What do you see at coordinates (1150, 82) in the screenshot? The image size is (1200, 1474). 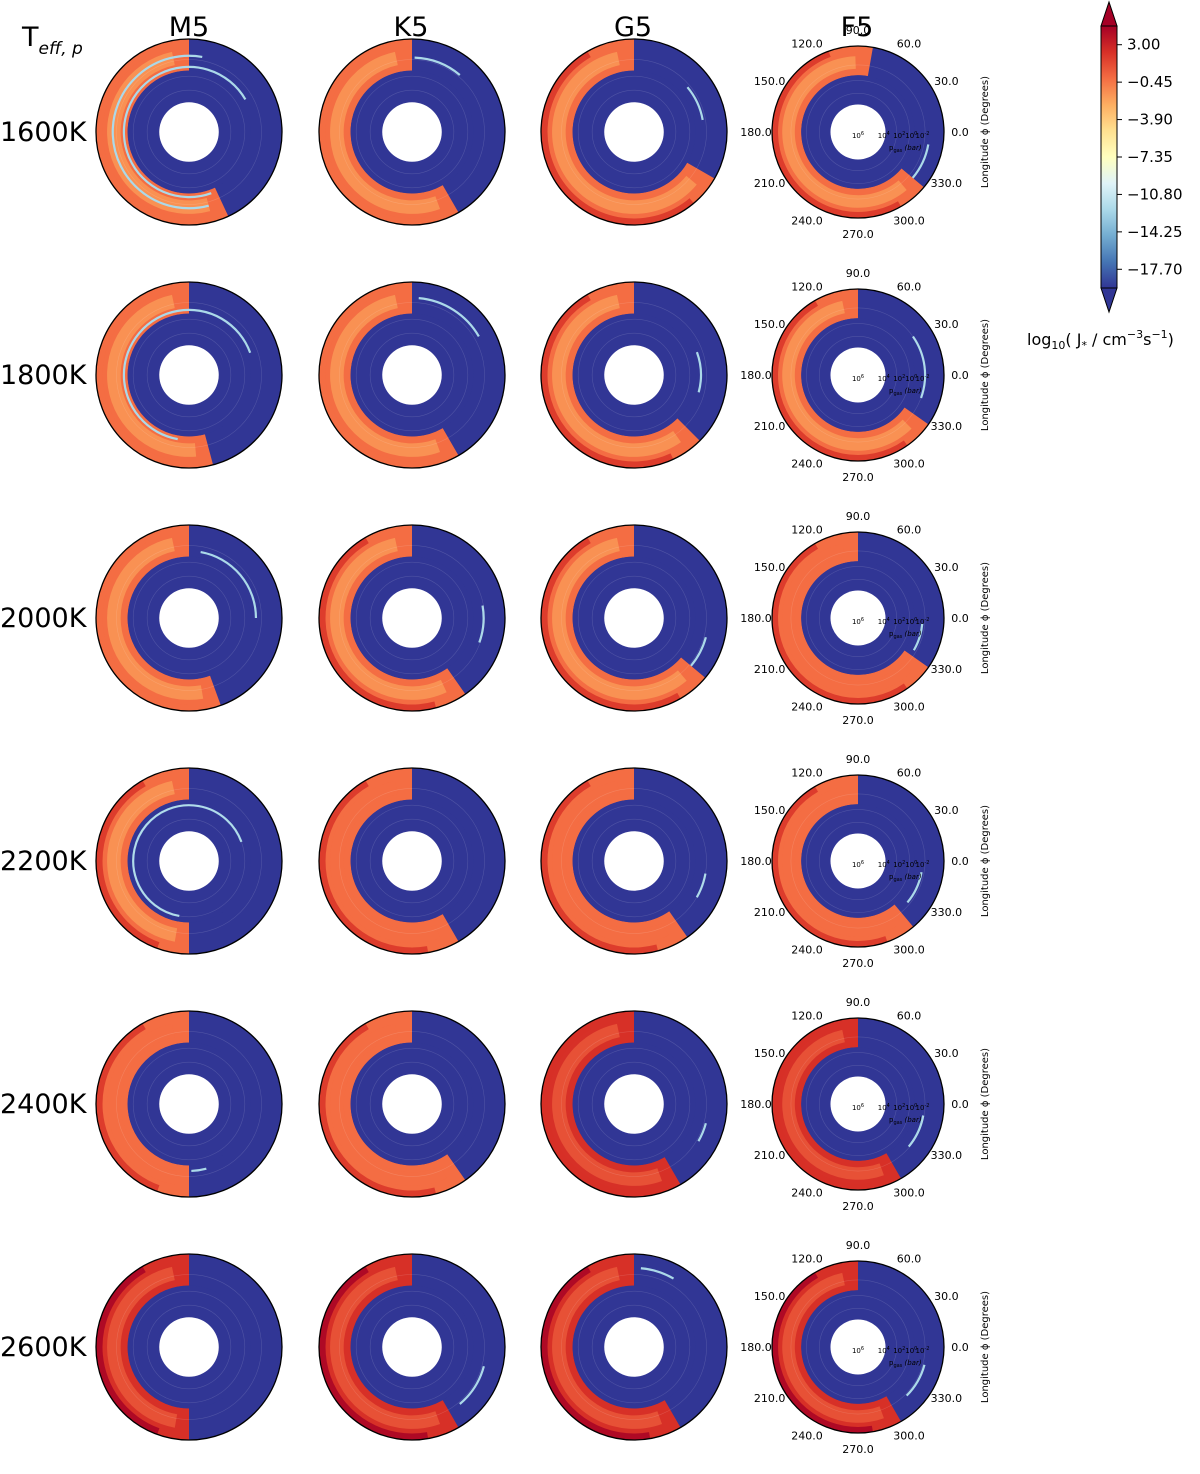 I see `colorbar-tick-label: −0.45` at bounding box center [1150, 82].